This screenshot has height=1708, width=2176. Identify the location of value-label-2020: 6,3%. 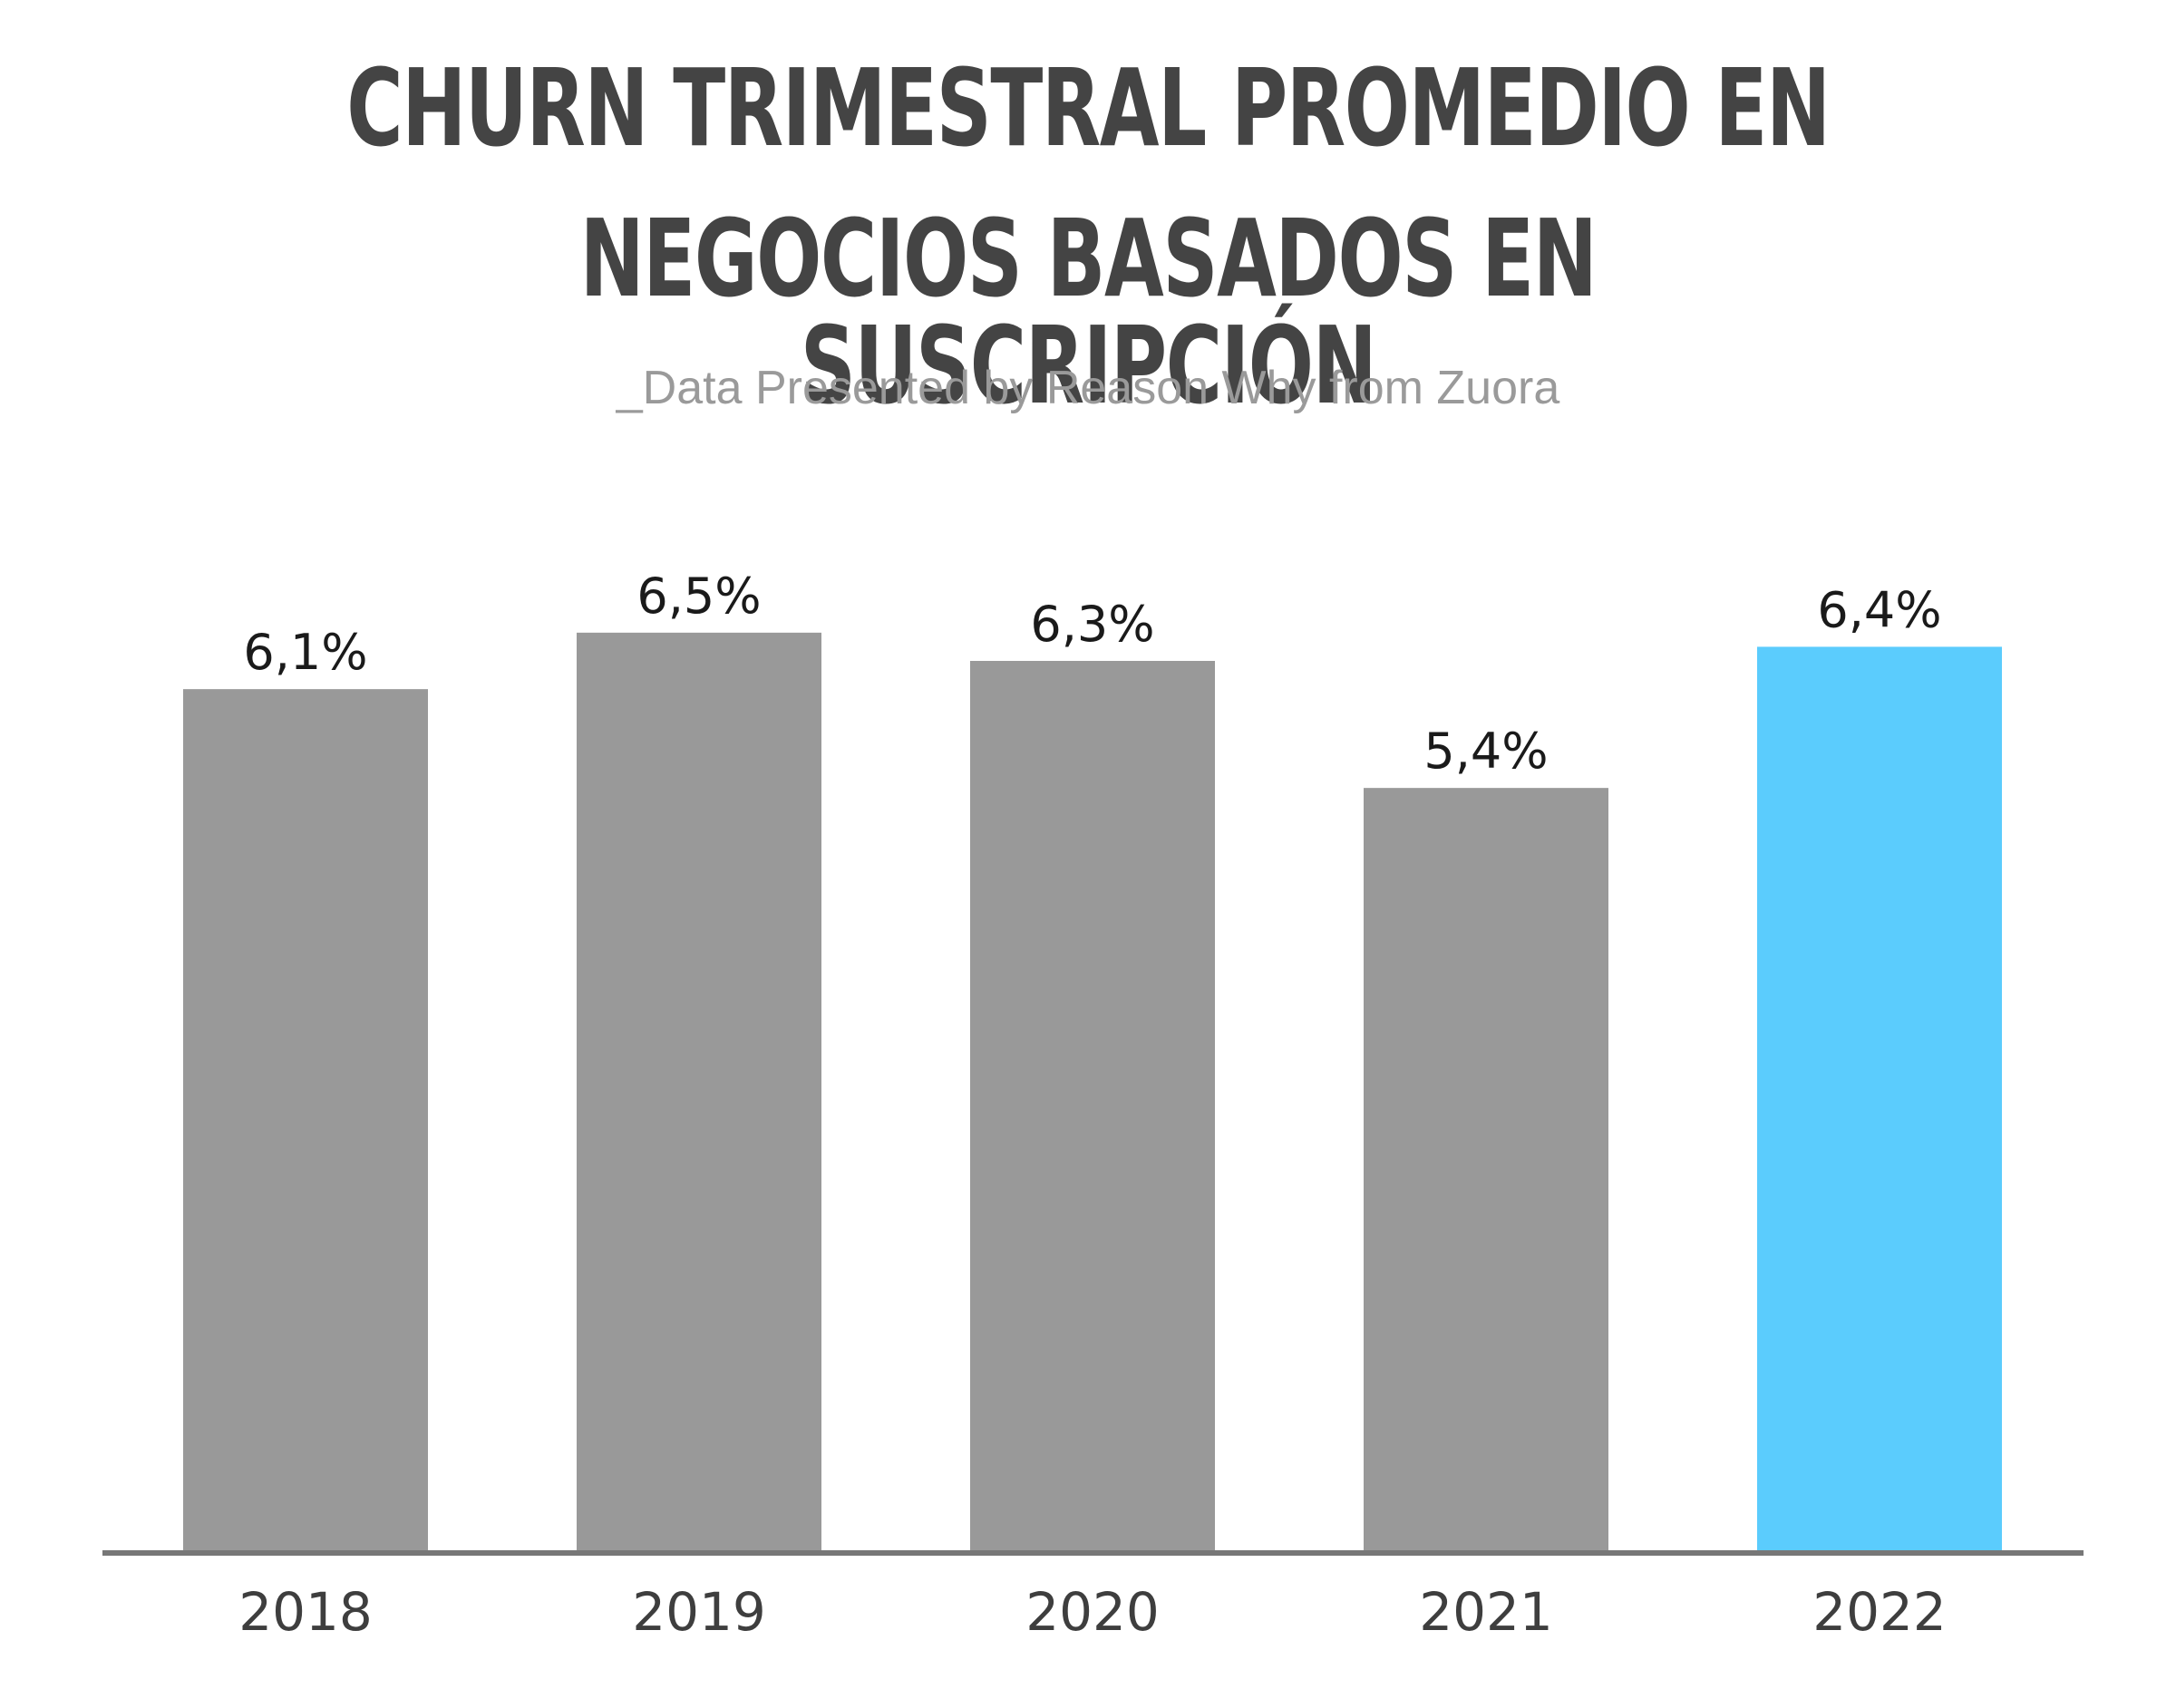
(1092, 624).